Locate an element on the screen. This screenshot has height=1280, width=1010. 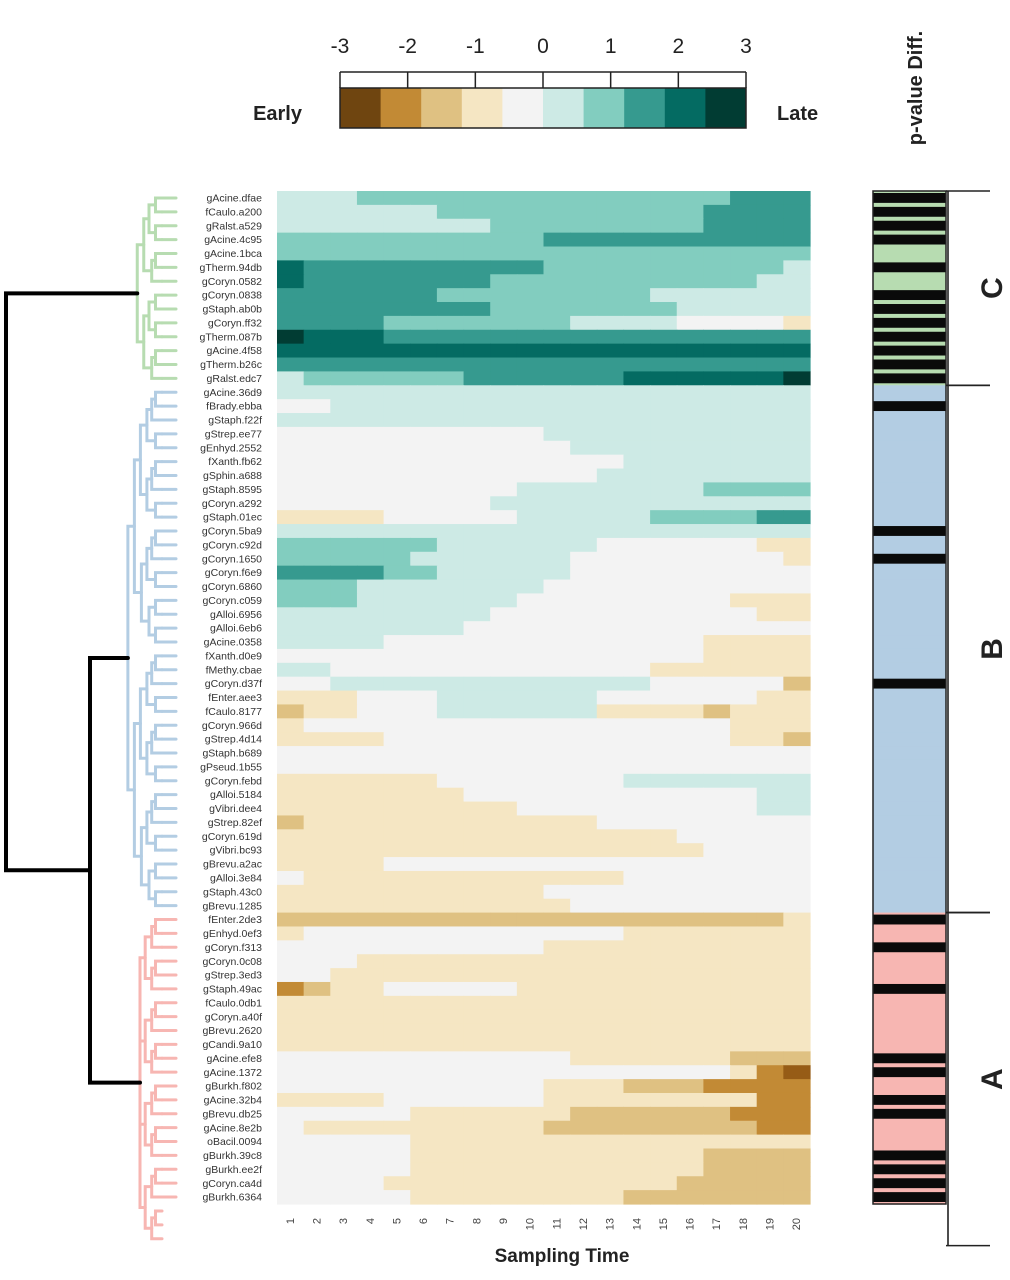
pvalue-significant is located at coordinates (909, 558).